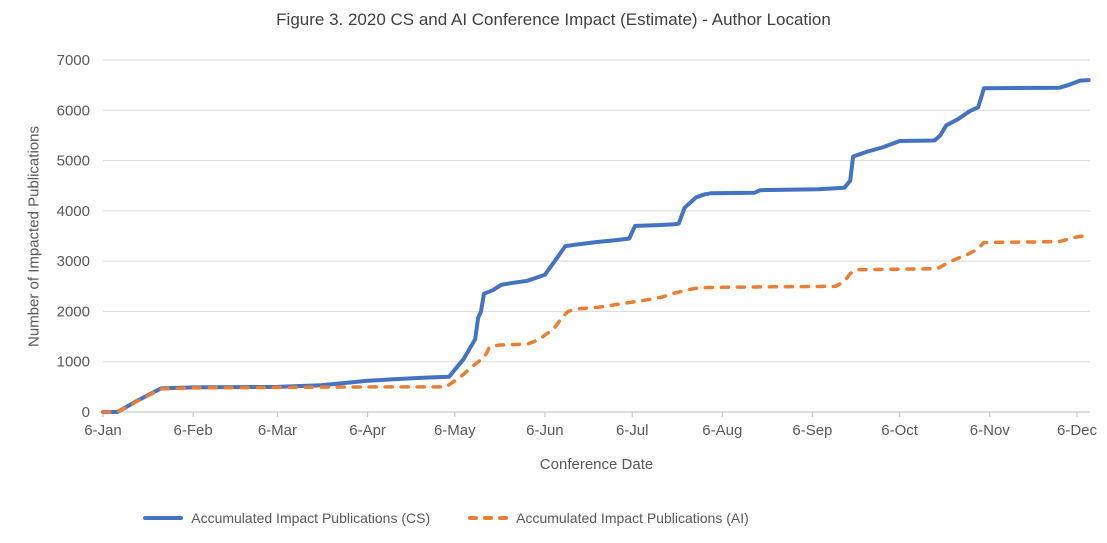 This screenshot has width=1107, height=543. I want to click on y-tick-label: 5000, so click(73, 161).